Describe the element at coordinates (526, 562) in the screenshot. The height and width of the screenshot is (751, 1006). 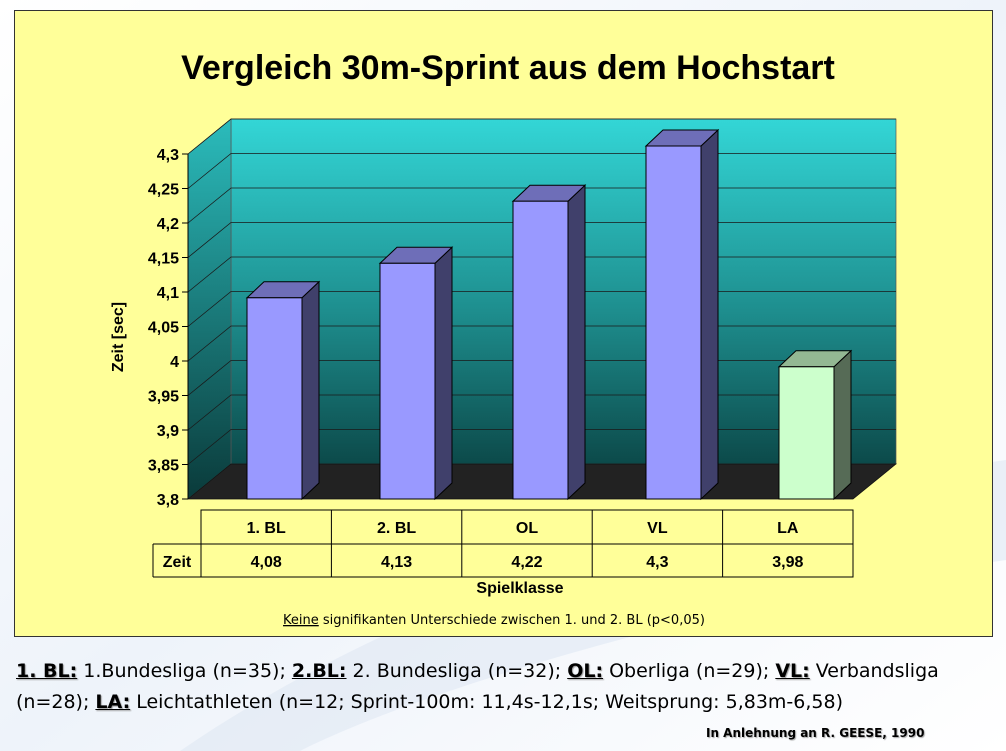
I see `data-label: 4,22` at that location.